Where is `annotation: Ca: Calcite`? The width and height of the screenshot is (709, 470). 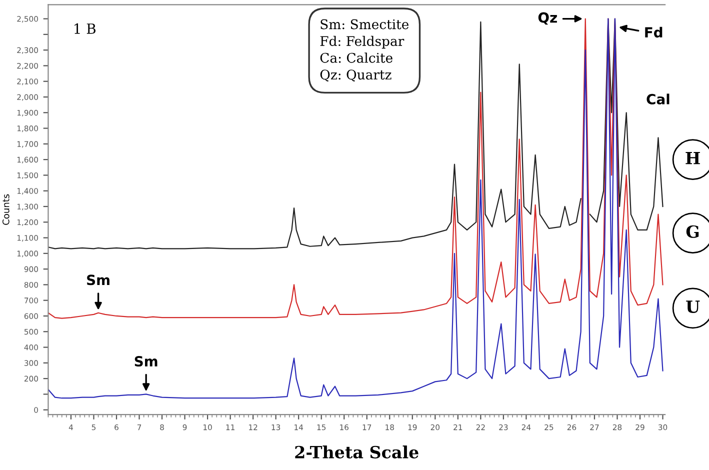
annotation: Ca: Calcite is located at coordinates (356, 57).